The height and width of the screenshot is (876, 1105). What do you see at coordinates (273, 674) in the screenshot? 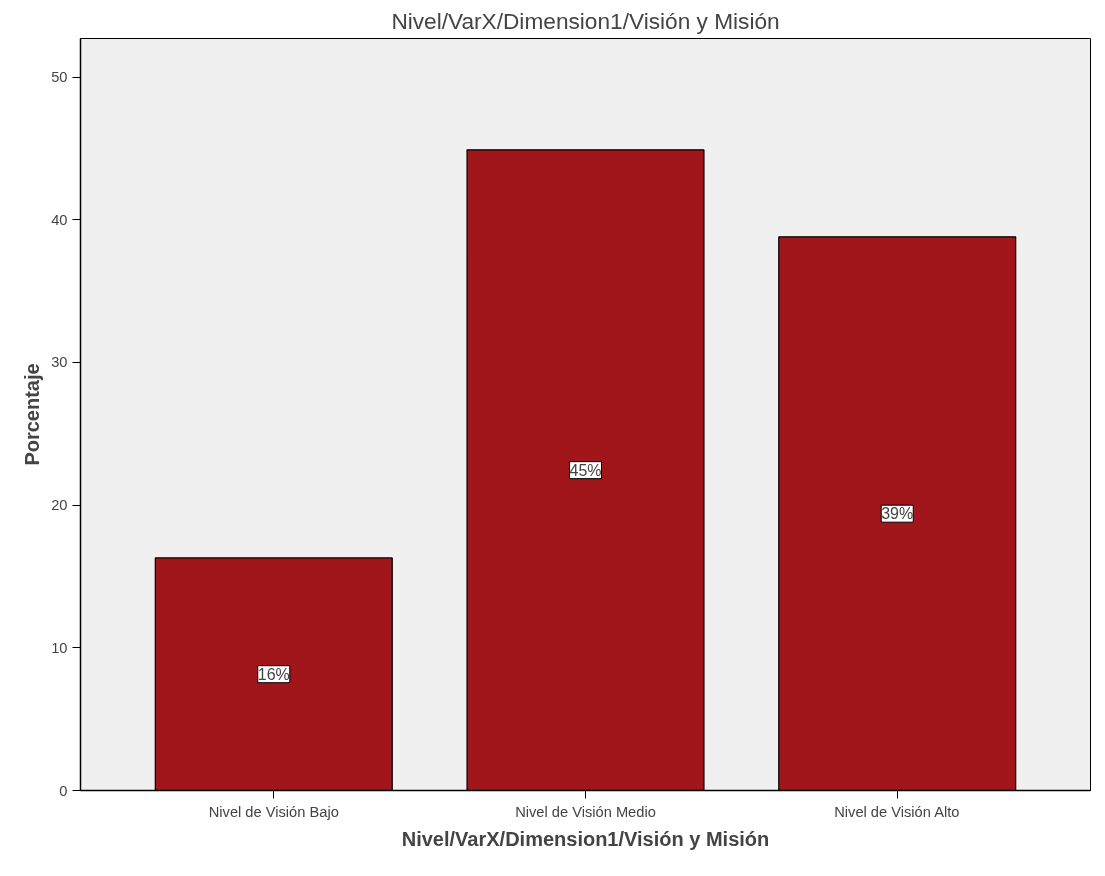
I see `data-label: 16%` at bounding box center [273, 674].